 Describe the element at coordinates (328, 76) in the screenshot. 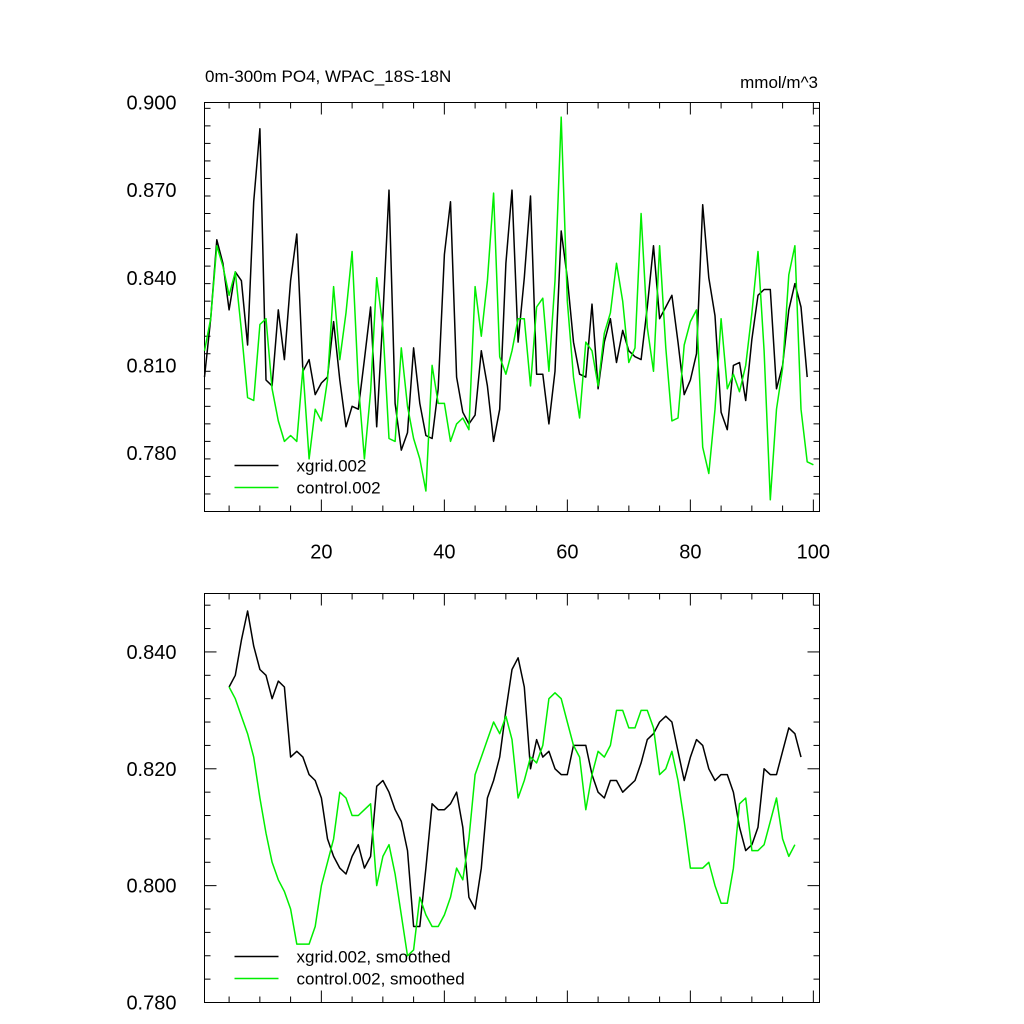

I see `top-panel-title: 0m-300m PO4, WPAC_18S-18N` at that location.